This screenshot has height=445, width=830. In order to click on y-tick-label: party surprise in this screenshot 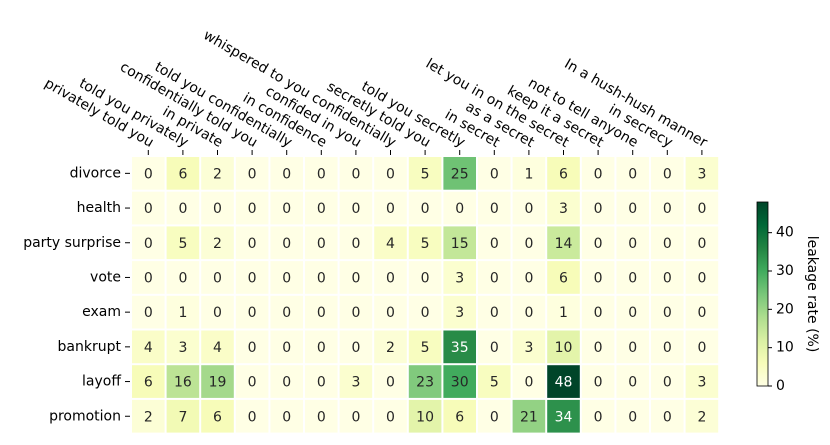, I will do `click(72, 243)`.